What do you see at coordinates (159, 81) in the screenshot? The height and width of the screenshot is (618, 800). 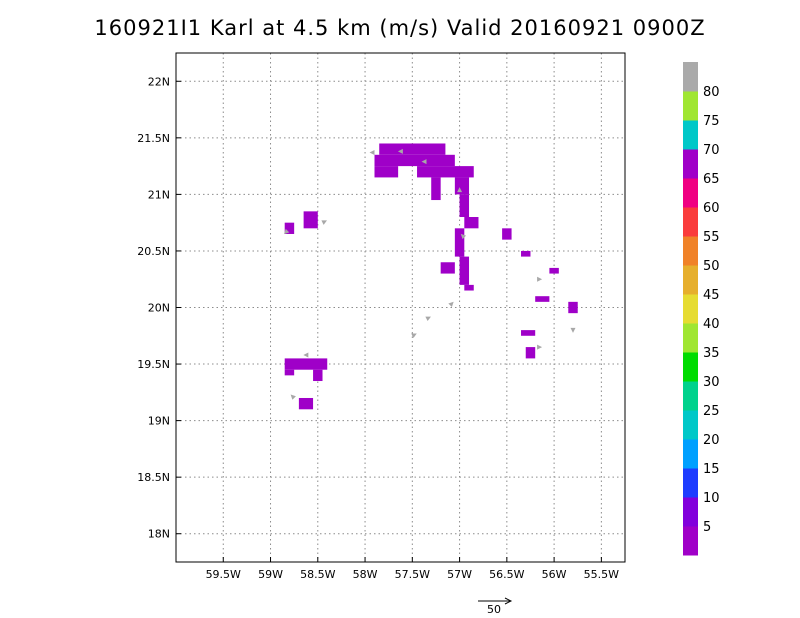 I see `y-tick-label: 22N` at bounding box center [159, 81].